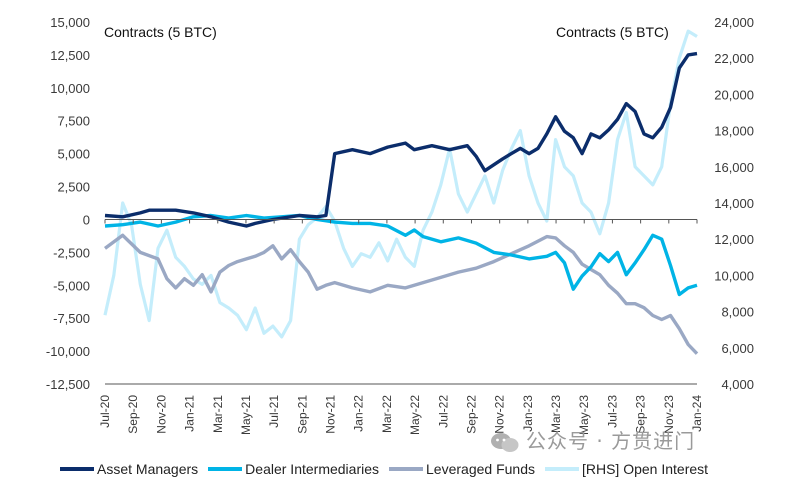 The width and height of the screenshot is (801, 488). I want to click on y-left-tick-label: 2,500, so click(73, 187).